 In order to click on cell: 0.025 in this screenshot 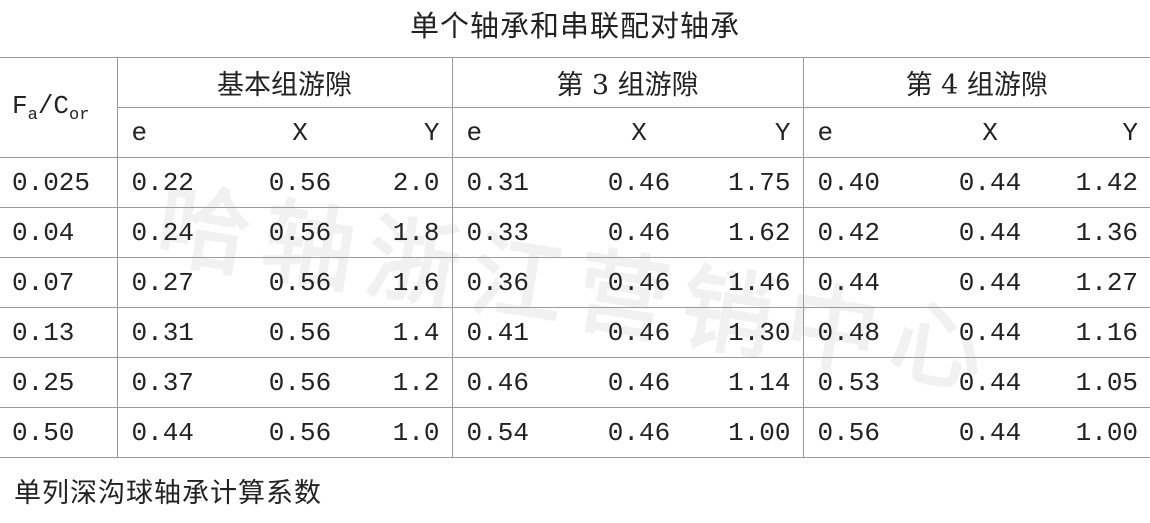, I will do `click(58, 182)`.